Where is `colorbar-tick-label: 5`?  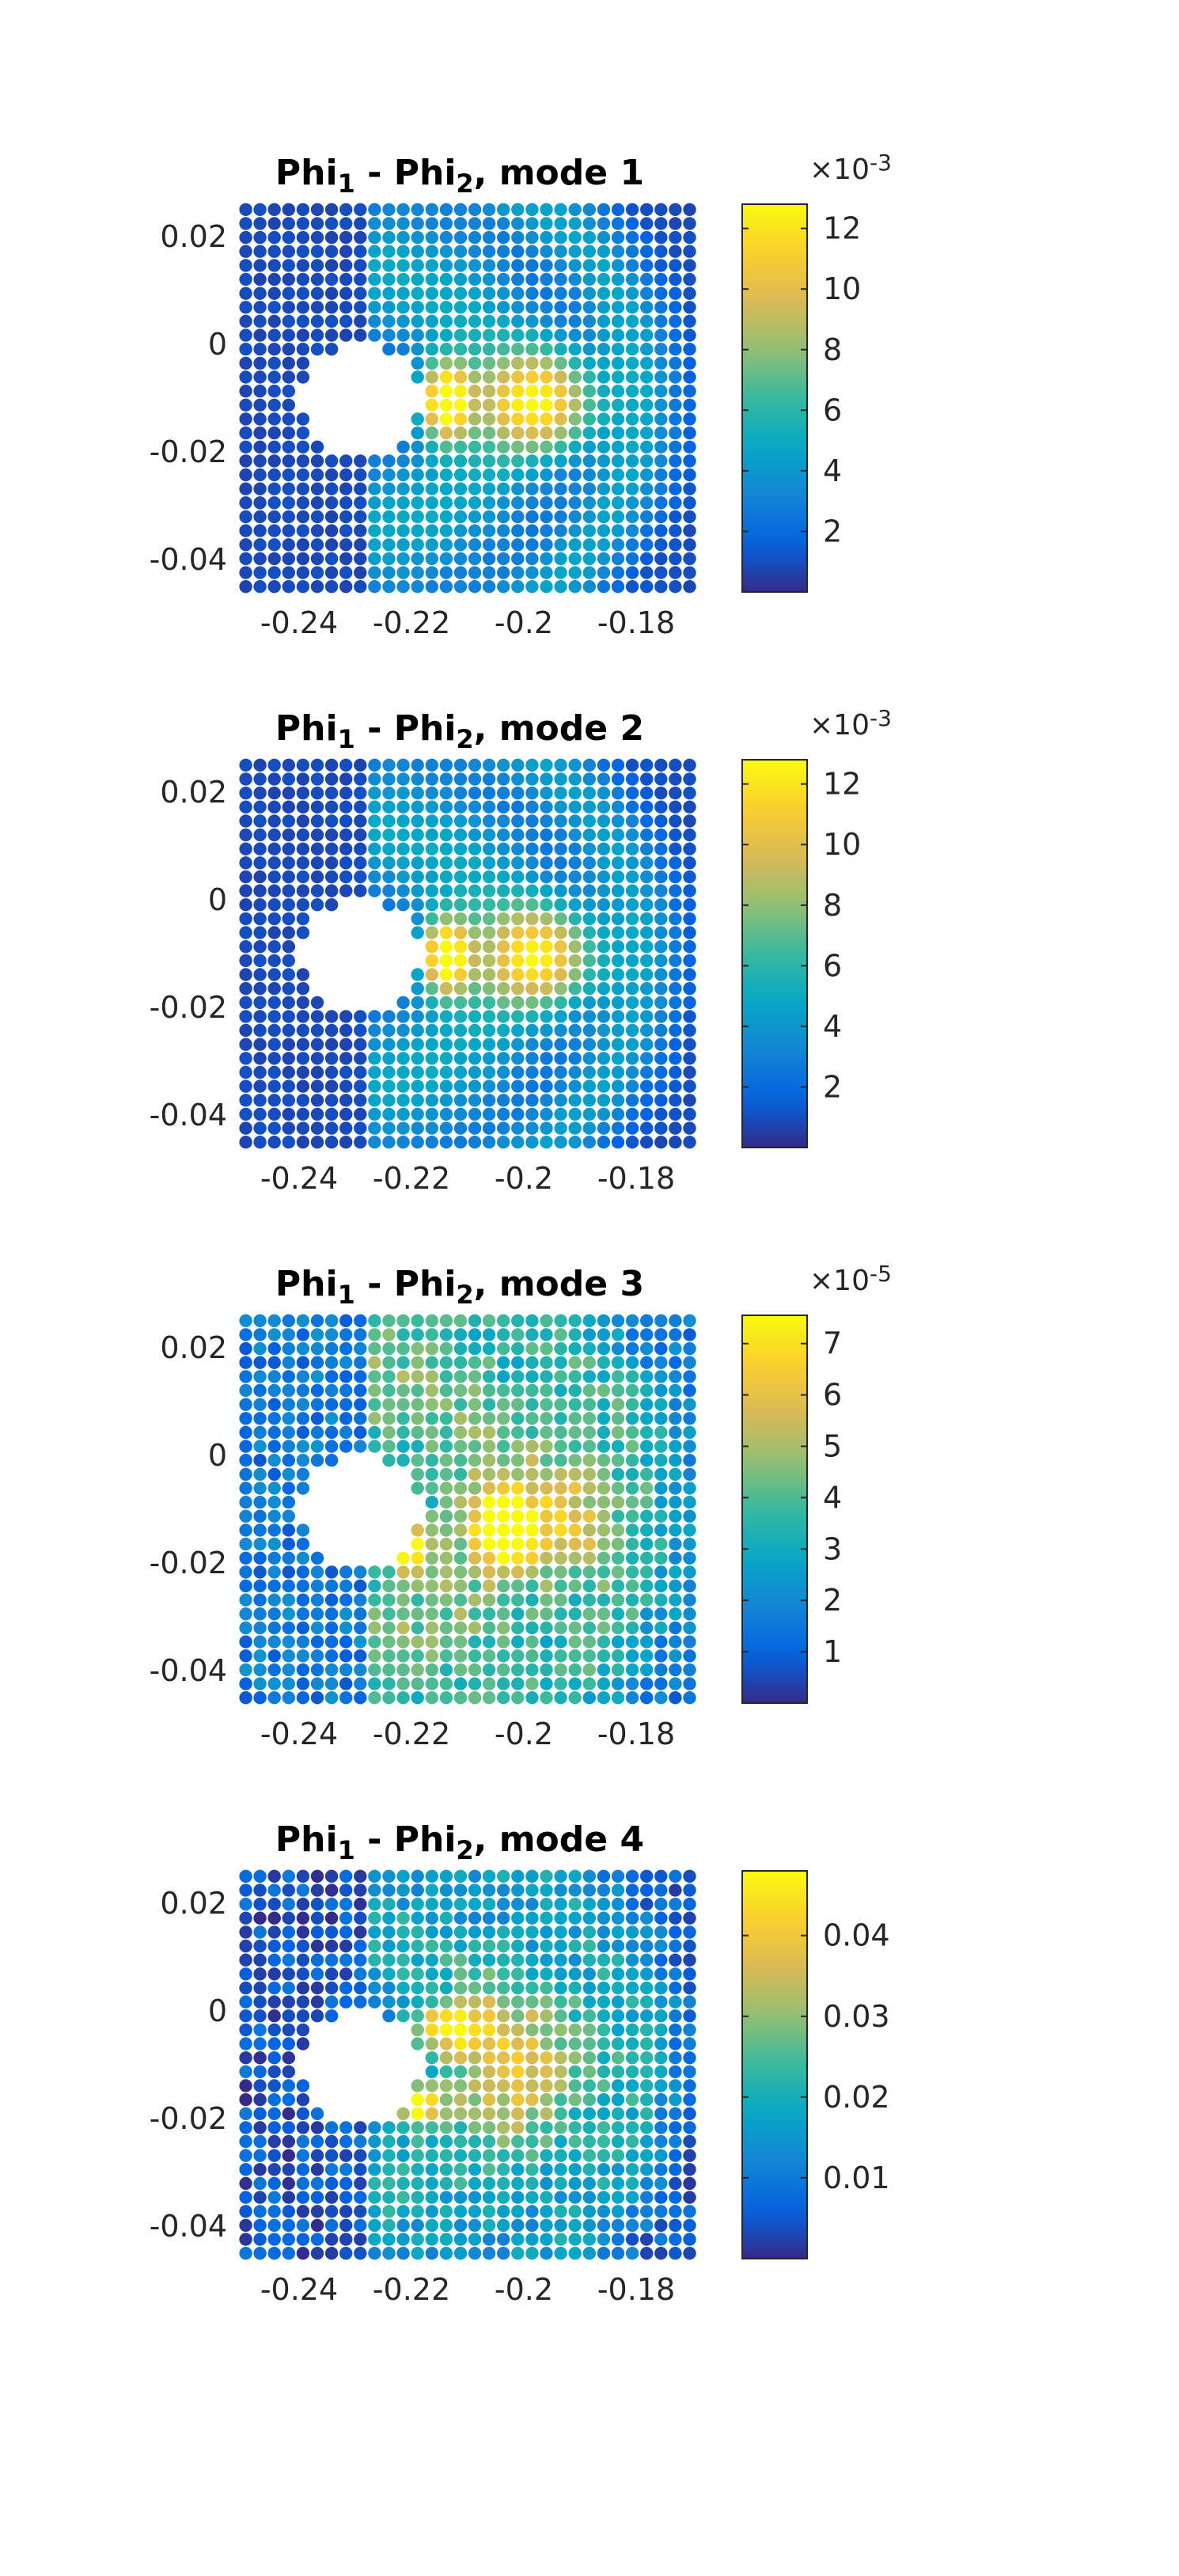 colorbar-tick-label: 5 is located at coordinates (833, 1445).